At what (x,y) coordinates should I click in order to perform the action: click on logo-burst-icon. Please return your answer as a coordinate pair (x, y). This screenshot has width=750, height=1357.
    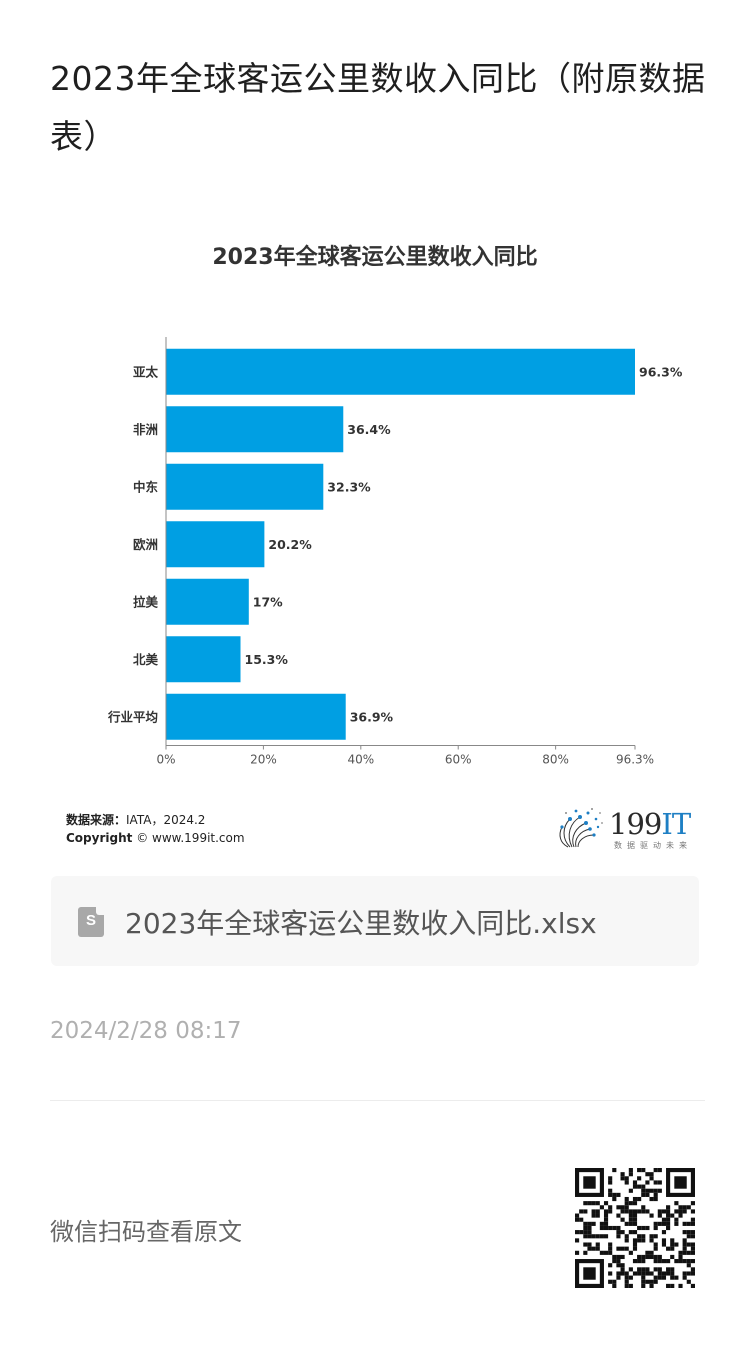
    Looking at the image, I should click on (581, 828).